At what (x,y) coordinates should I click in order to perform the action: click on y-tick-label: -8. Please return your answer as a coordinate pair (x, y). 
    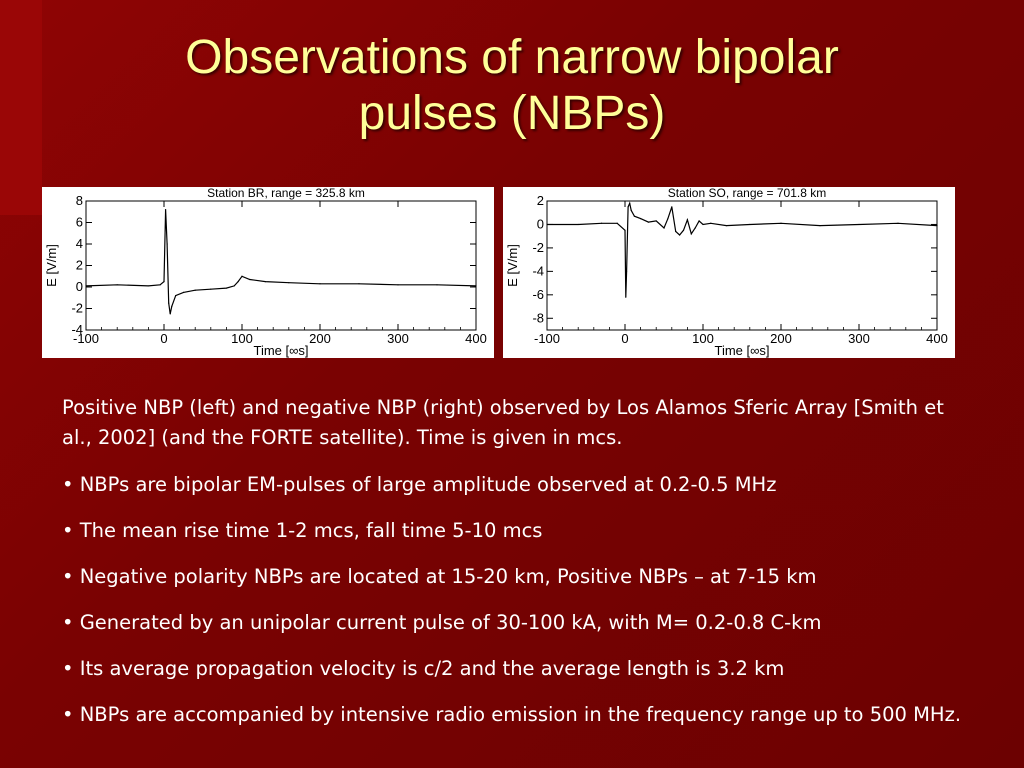
    Looking at the image, I should click on (538, 317).